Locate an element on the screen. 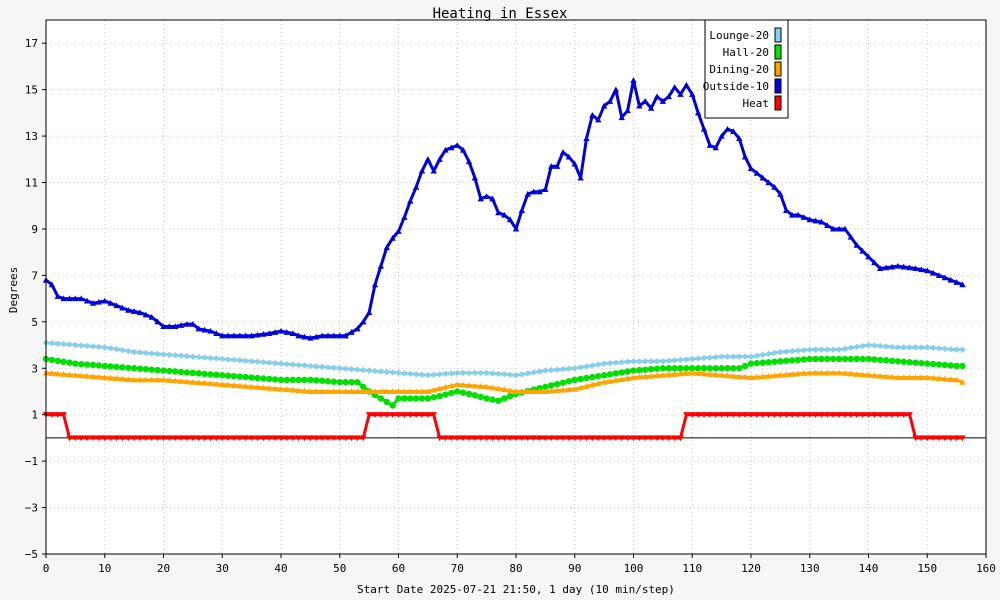 This screenshot has width=1000, height=600. x-tick-label: 80 is located at coordinates (515, 568).